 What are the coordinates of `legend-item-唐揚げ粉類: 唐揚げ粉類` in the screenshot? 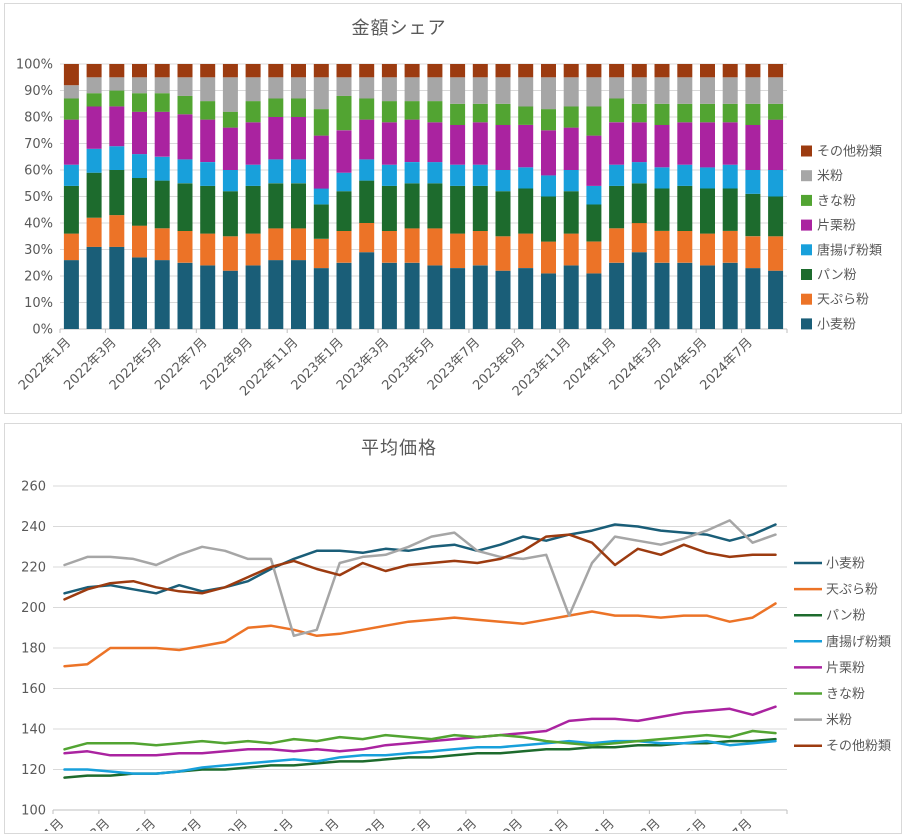 It's located at (841, 250).